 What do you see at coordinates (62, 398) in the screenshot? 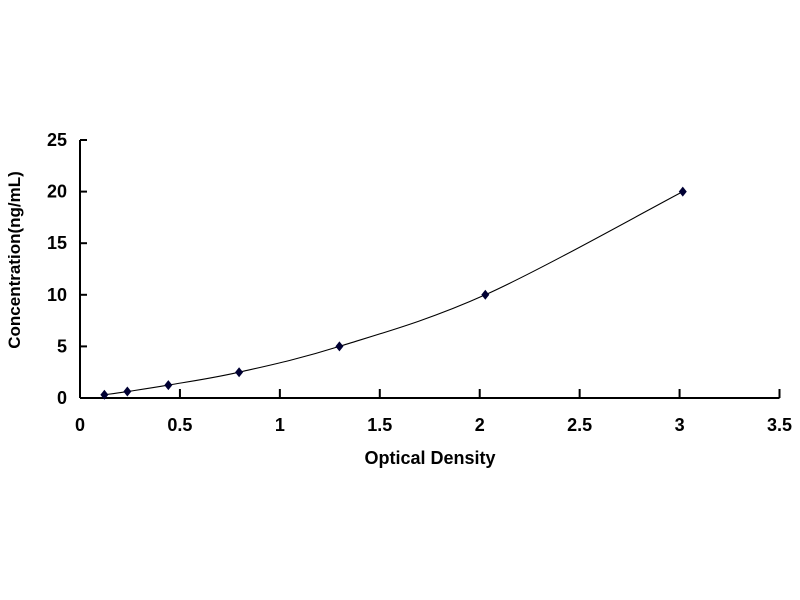
I see `y-tick-label: 0` at bounding box center [62, 398].